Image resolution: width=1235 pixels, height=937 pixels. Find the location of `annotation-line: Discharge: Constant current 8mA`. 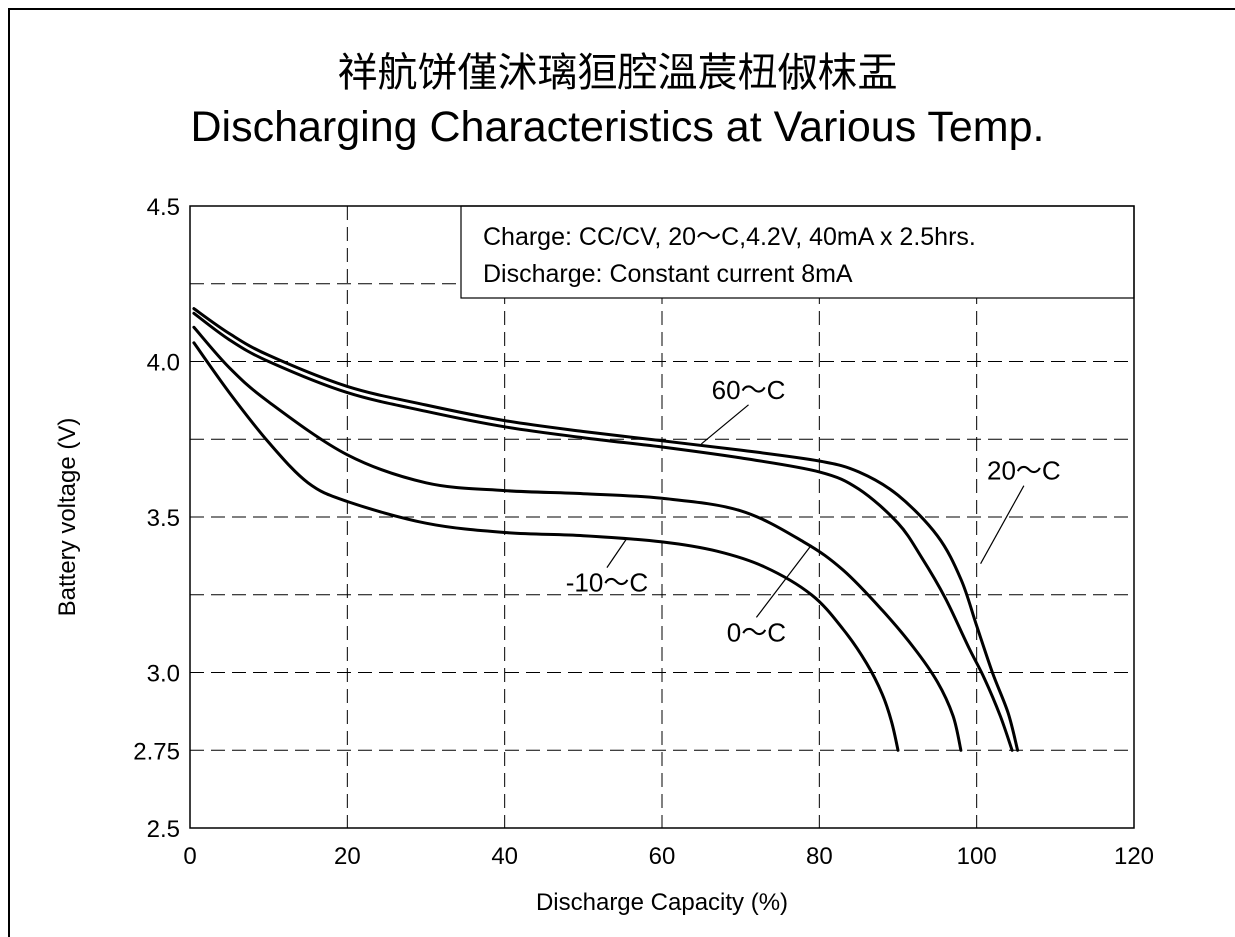

annotation-line: Discharge: Constant current 8mA is located at coordinates (668, 274).